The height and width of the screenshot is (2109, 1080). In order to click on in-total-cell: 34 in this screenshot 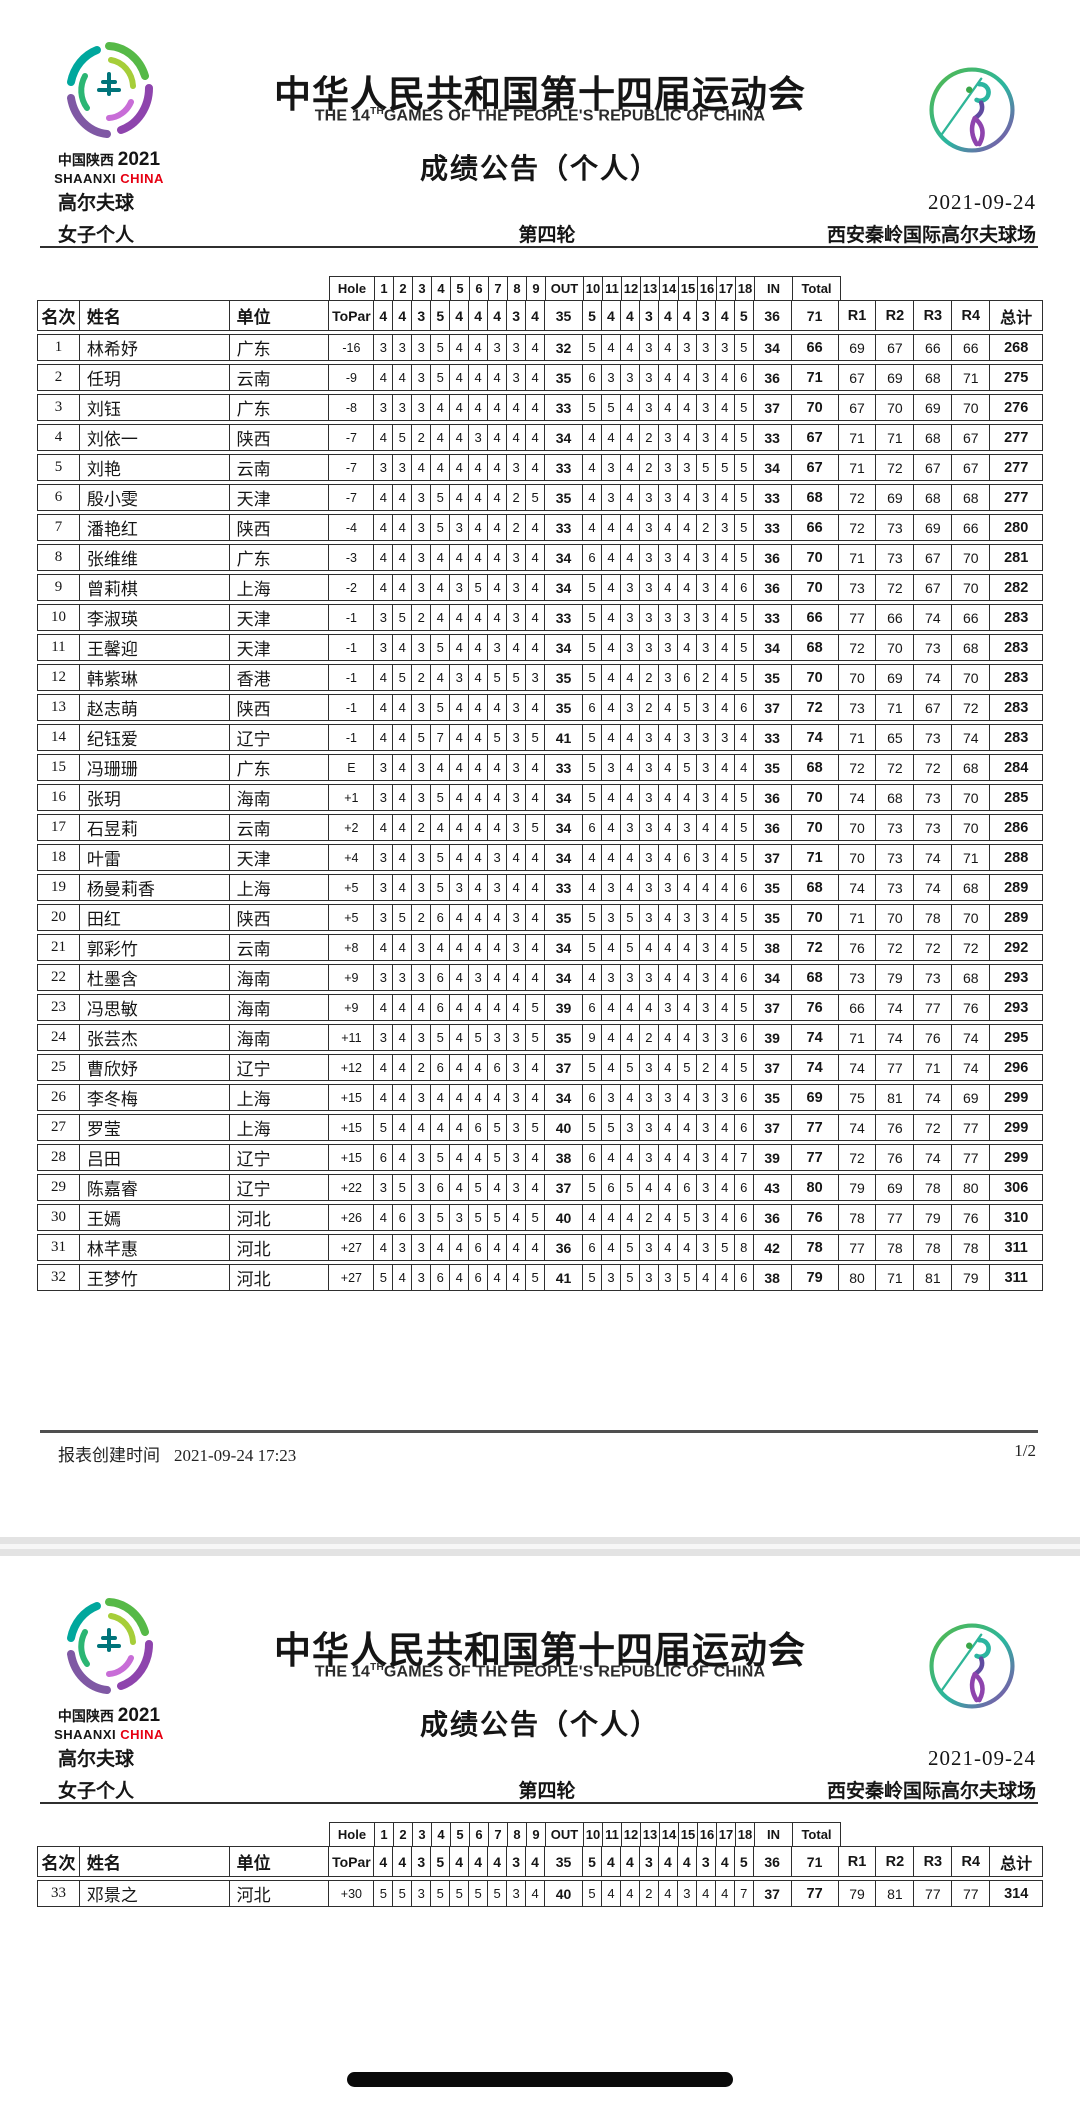, I will do `click(773, 647)`.